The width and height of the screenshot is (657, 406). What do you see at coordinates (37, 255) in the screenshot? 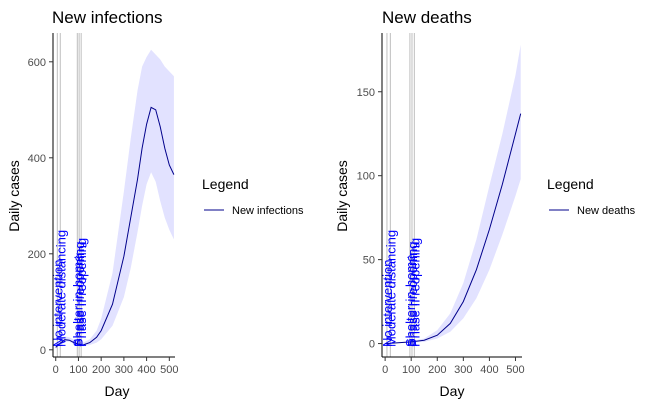
I see `y-tick-label: 200` at bounding box center [37, 255].